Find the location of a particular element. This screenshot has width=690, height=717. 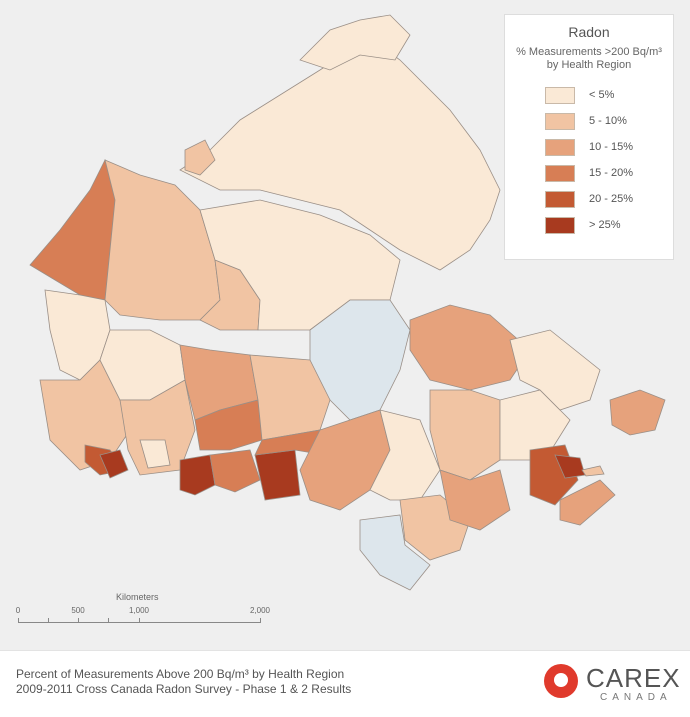

carex-logo-icon is located at coordinates (561, 681).